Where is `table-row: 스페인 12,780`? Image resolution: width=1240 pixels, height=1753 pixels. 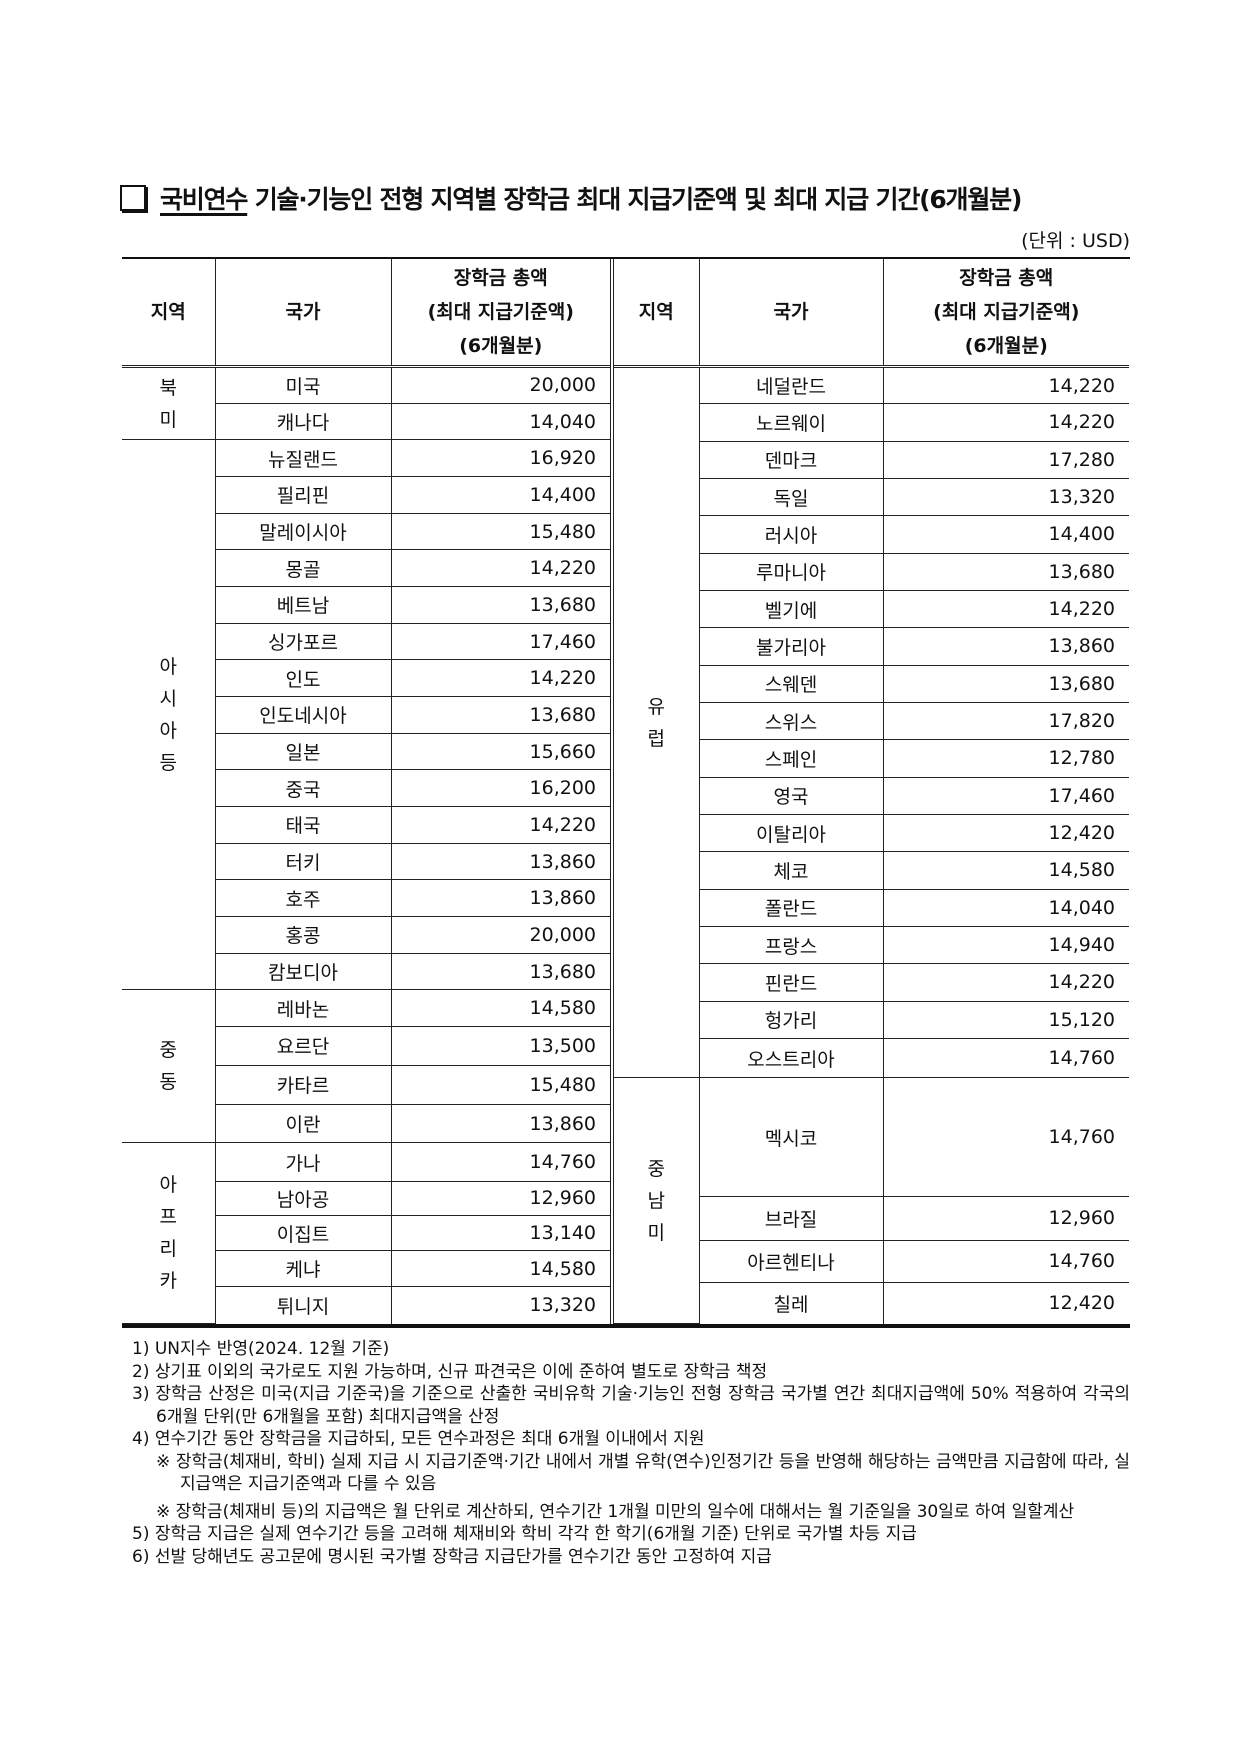
table-row: 스페인 12,780 is located at coordinates (871, 758).